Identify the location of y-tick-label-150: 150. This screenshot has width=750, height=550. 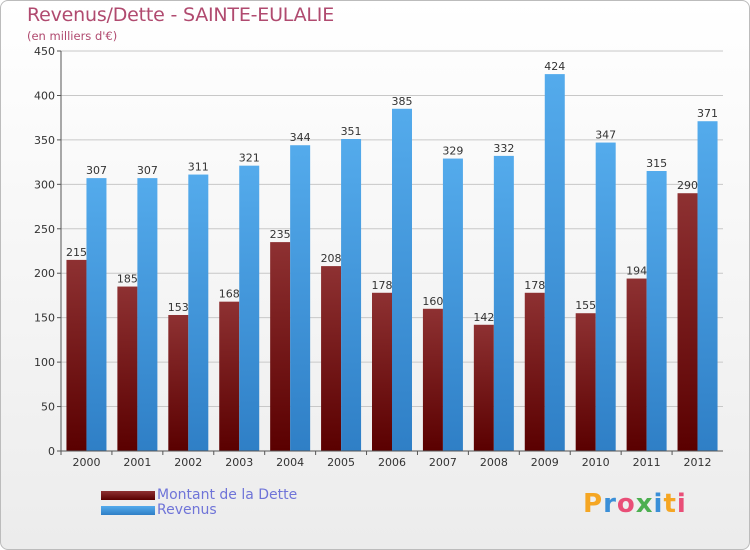
(44, 318).